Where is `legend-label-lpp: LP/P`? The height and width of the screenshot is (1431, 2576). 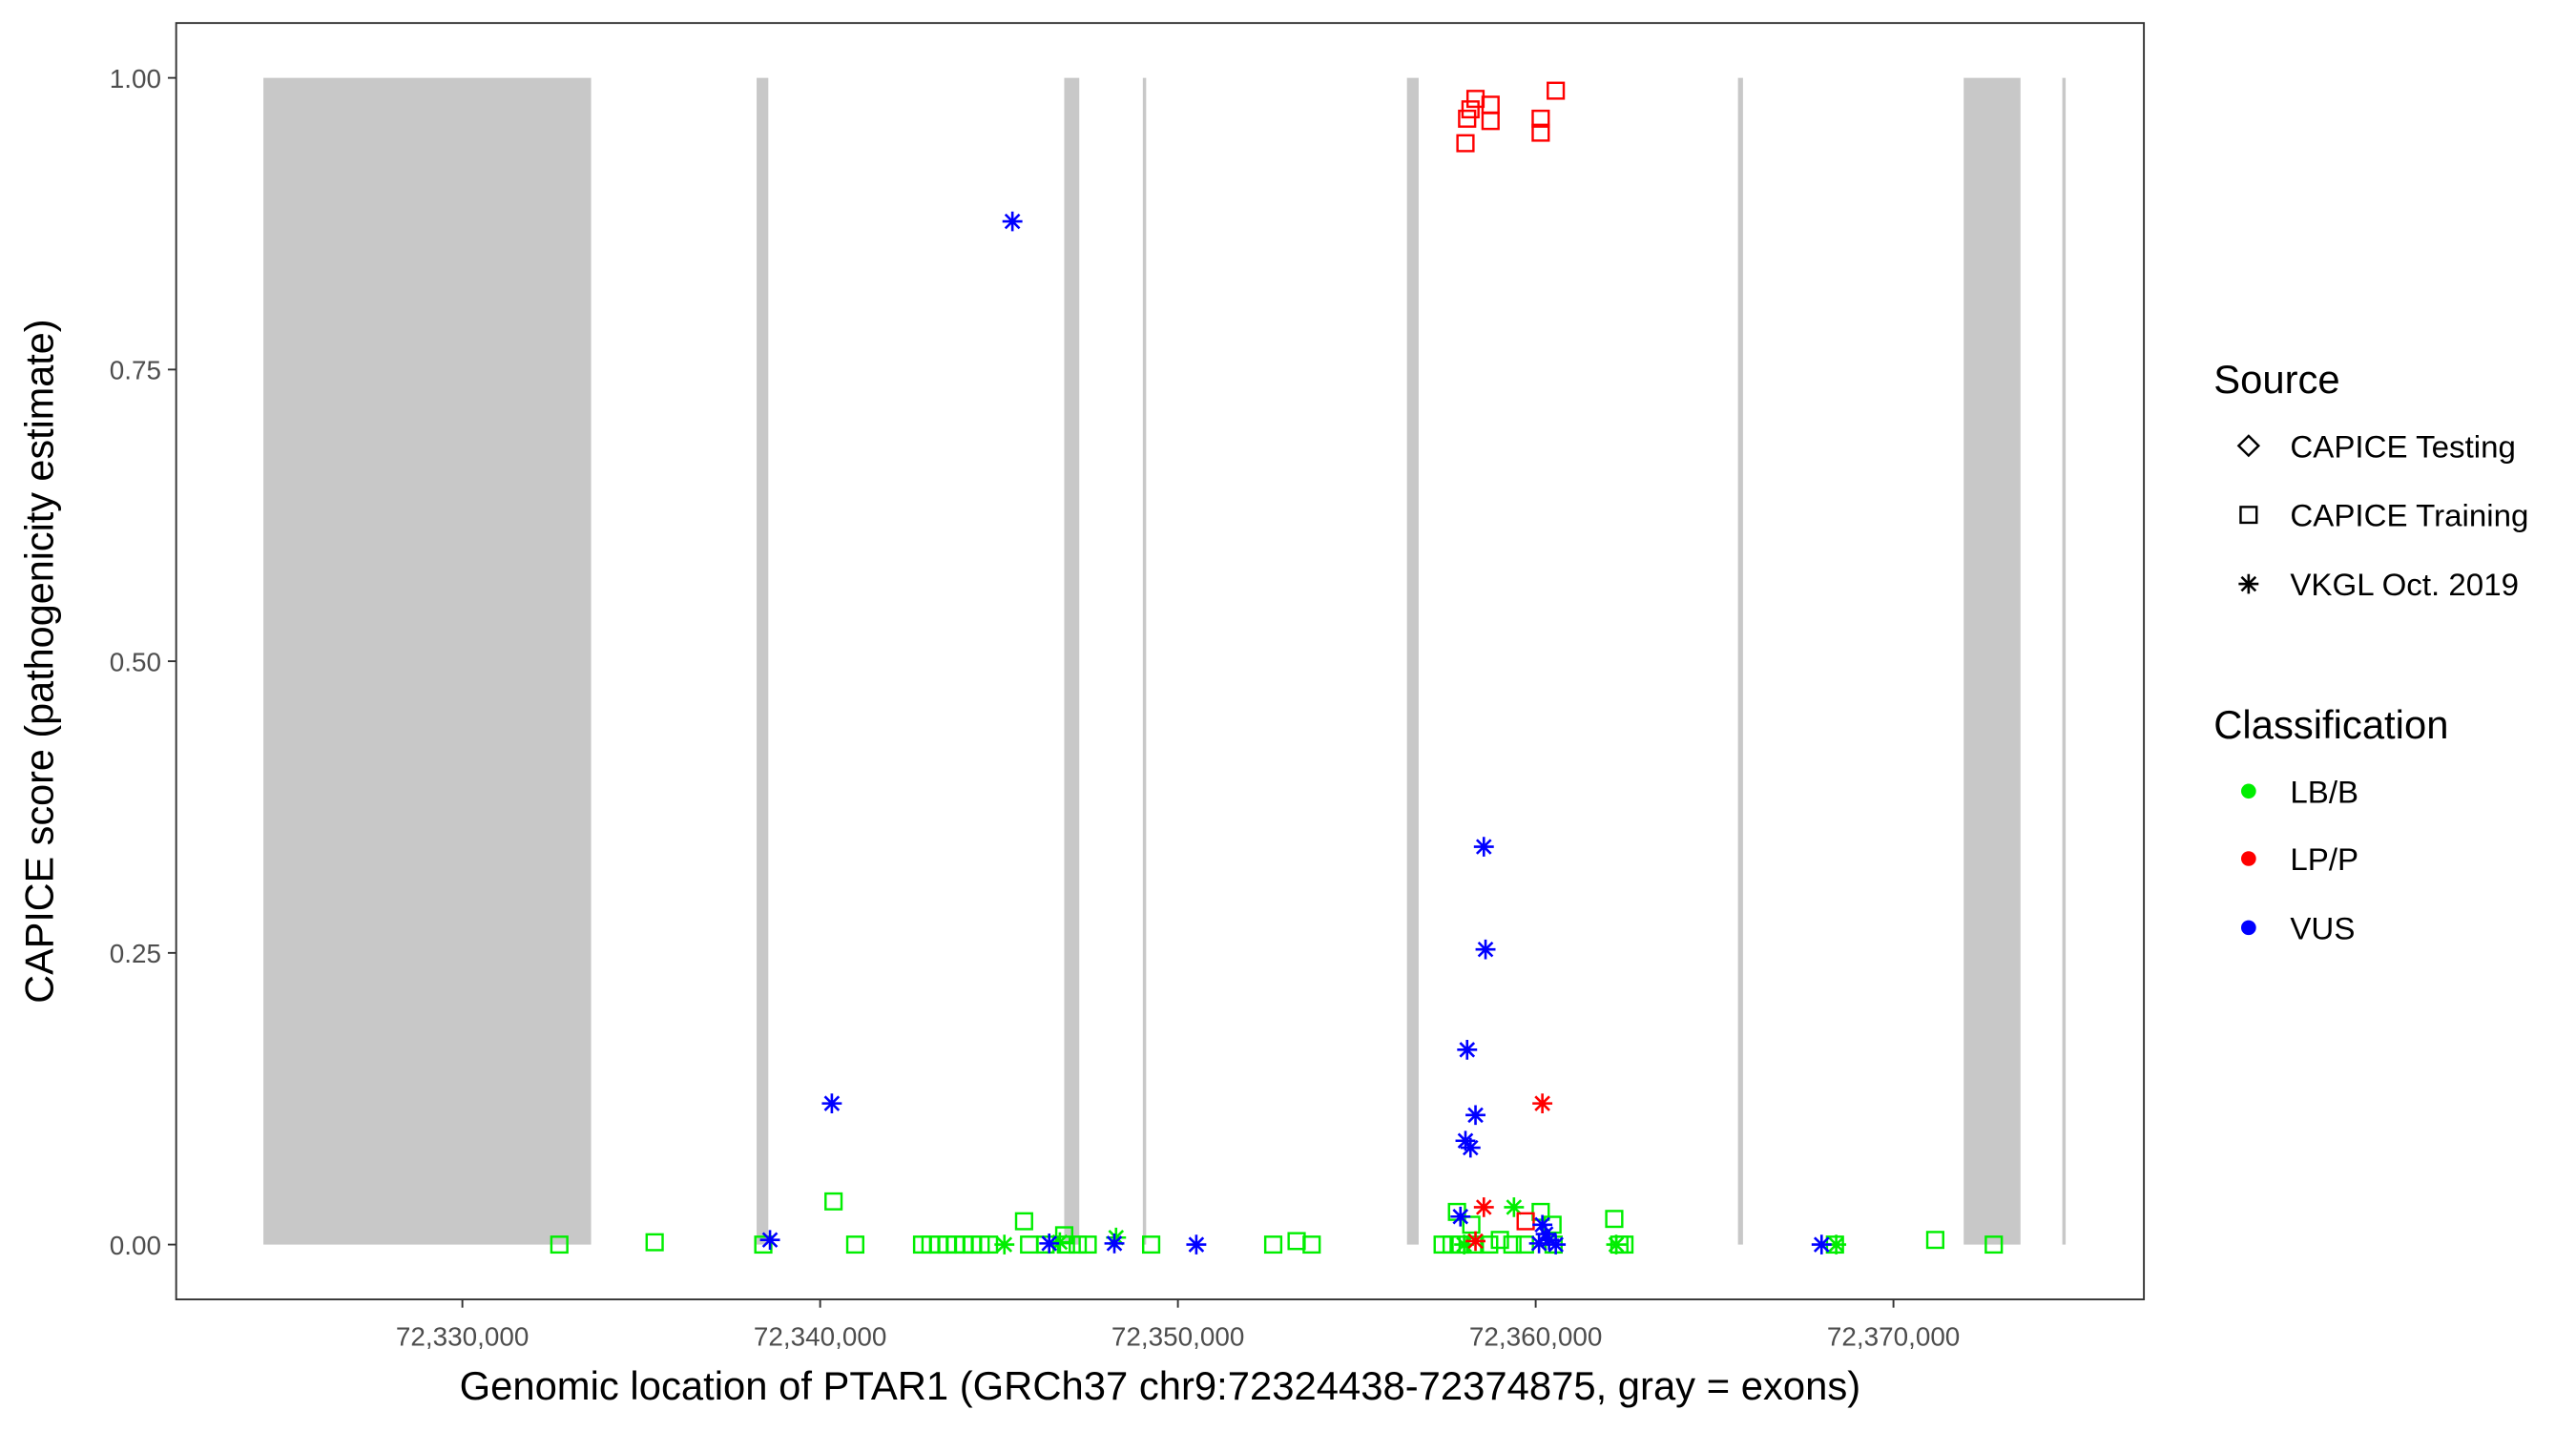
legend-label-lpp: LP/P is located at coordinates (2324, 859).